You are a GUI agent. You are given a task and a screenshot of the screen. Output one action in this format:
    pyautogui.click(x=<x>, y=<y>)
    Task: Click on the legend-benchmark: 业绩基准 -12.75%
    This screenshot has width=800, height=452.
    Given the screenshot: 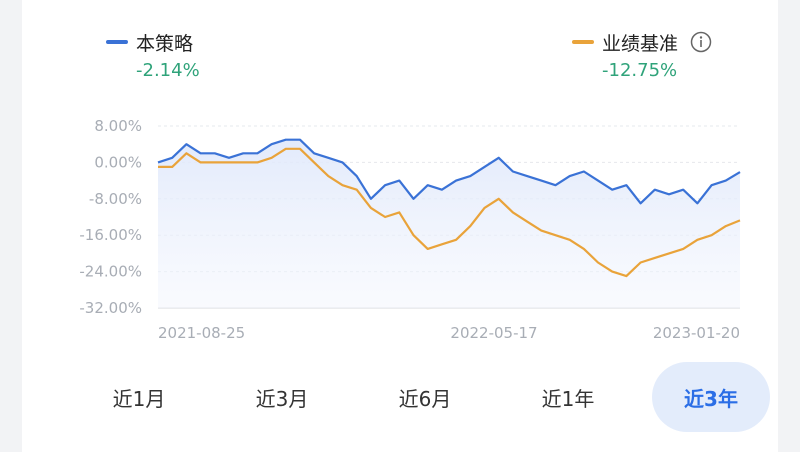 What is the action you would take?
    pyautogui.click(x=642, y=54)
    